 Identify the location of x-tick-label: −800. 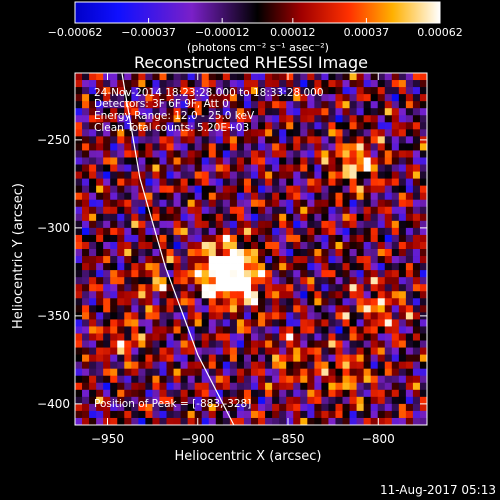
(378, 439).